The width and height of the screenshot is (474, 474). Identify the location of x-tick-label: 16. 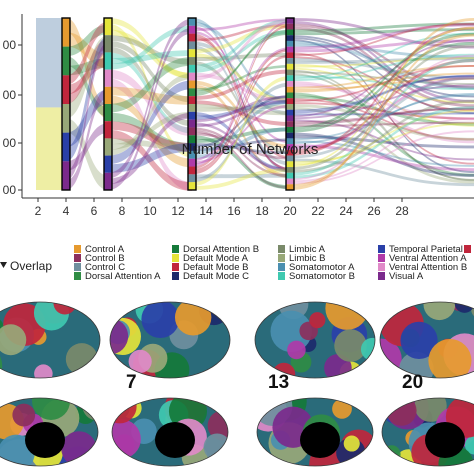
(234, 211).